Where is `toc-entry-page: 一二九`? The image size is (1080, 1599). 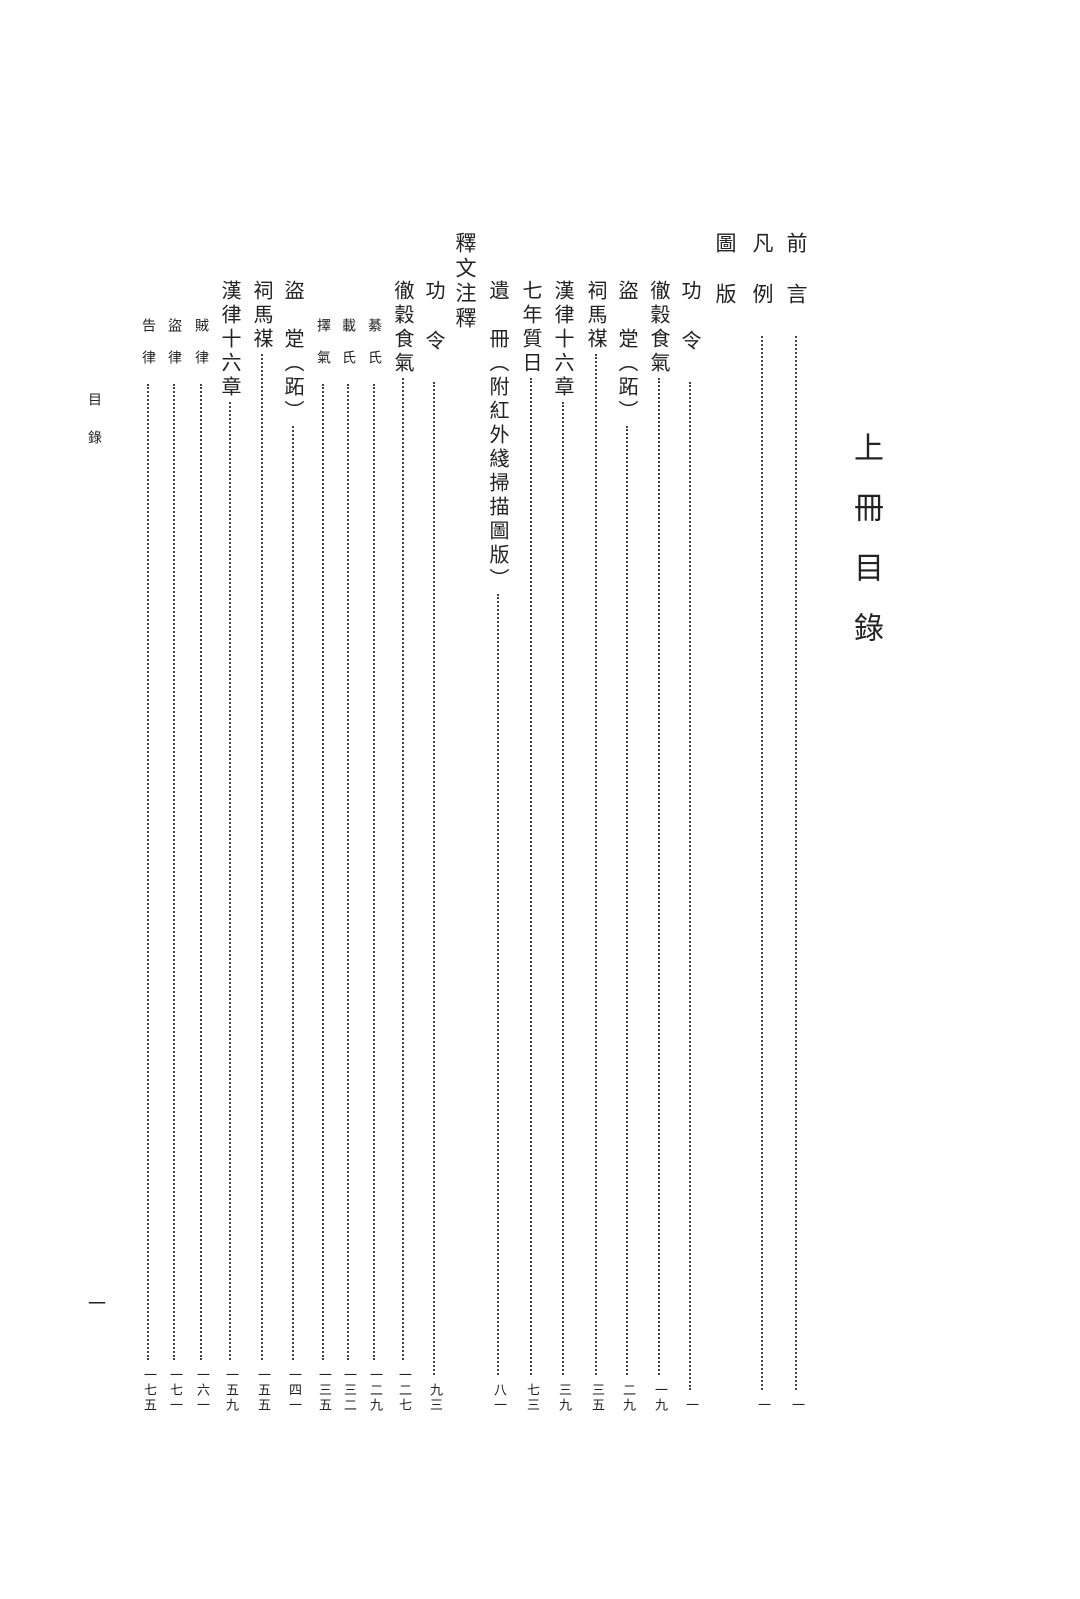
toc-entry-page: 一二九 is located at coordinates (374, 1390).